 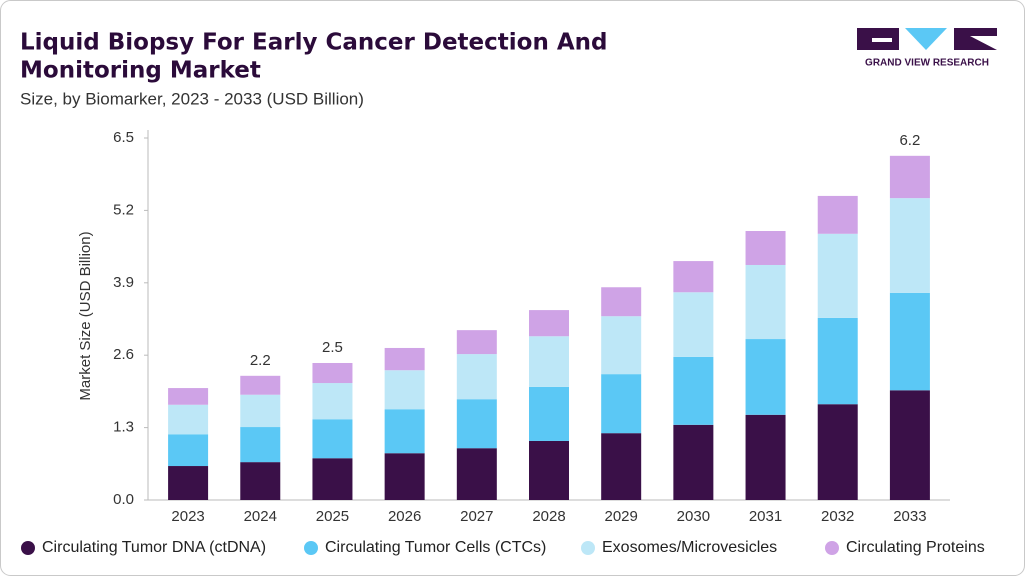 I want to click on y-tick-label: 0.0, so click(x=123, y=499).